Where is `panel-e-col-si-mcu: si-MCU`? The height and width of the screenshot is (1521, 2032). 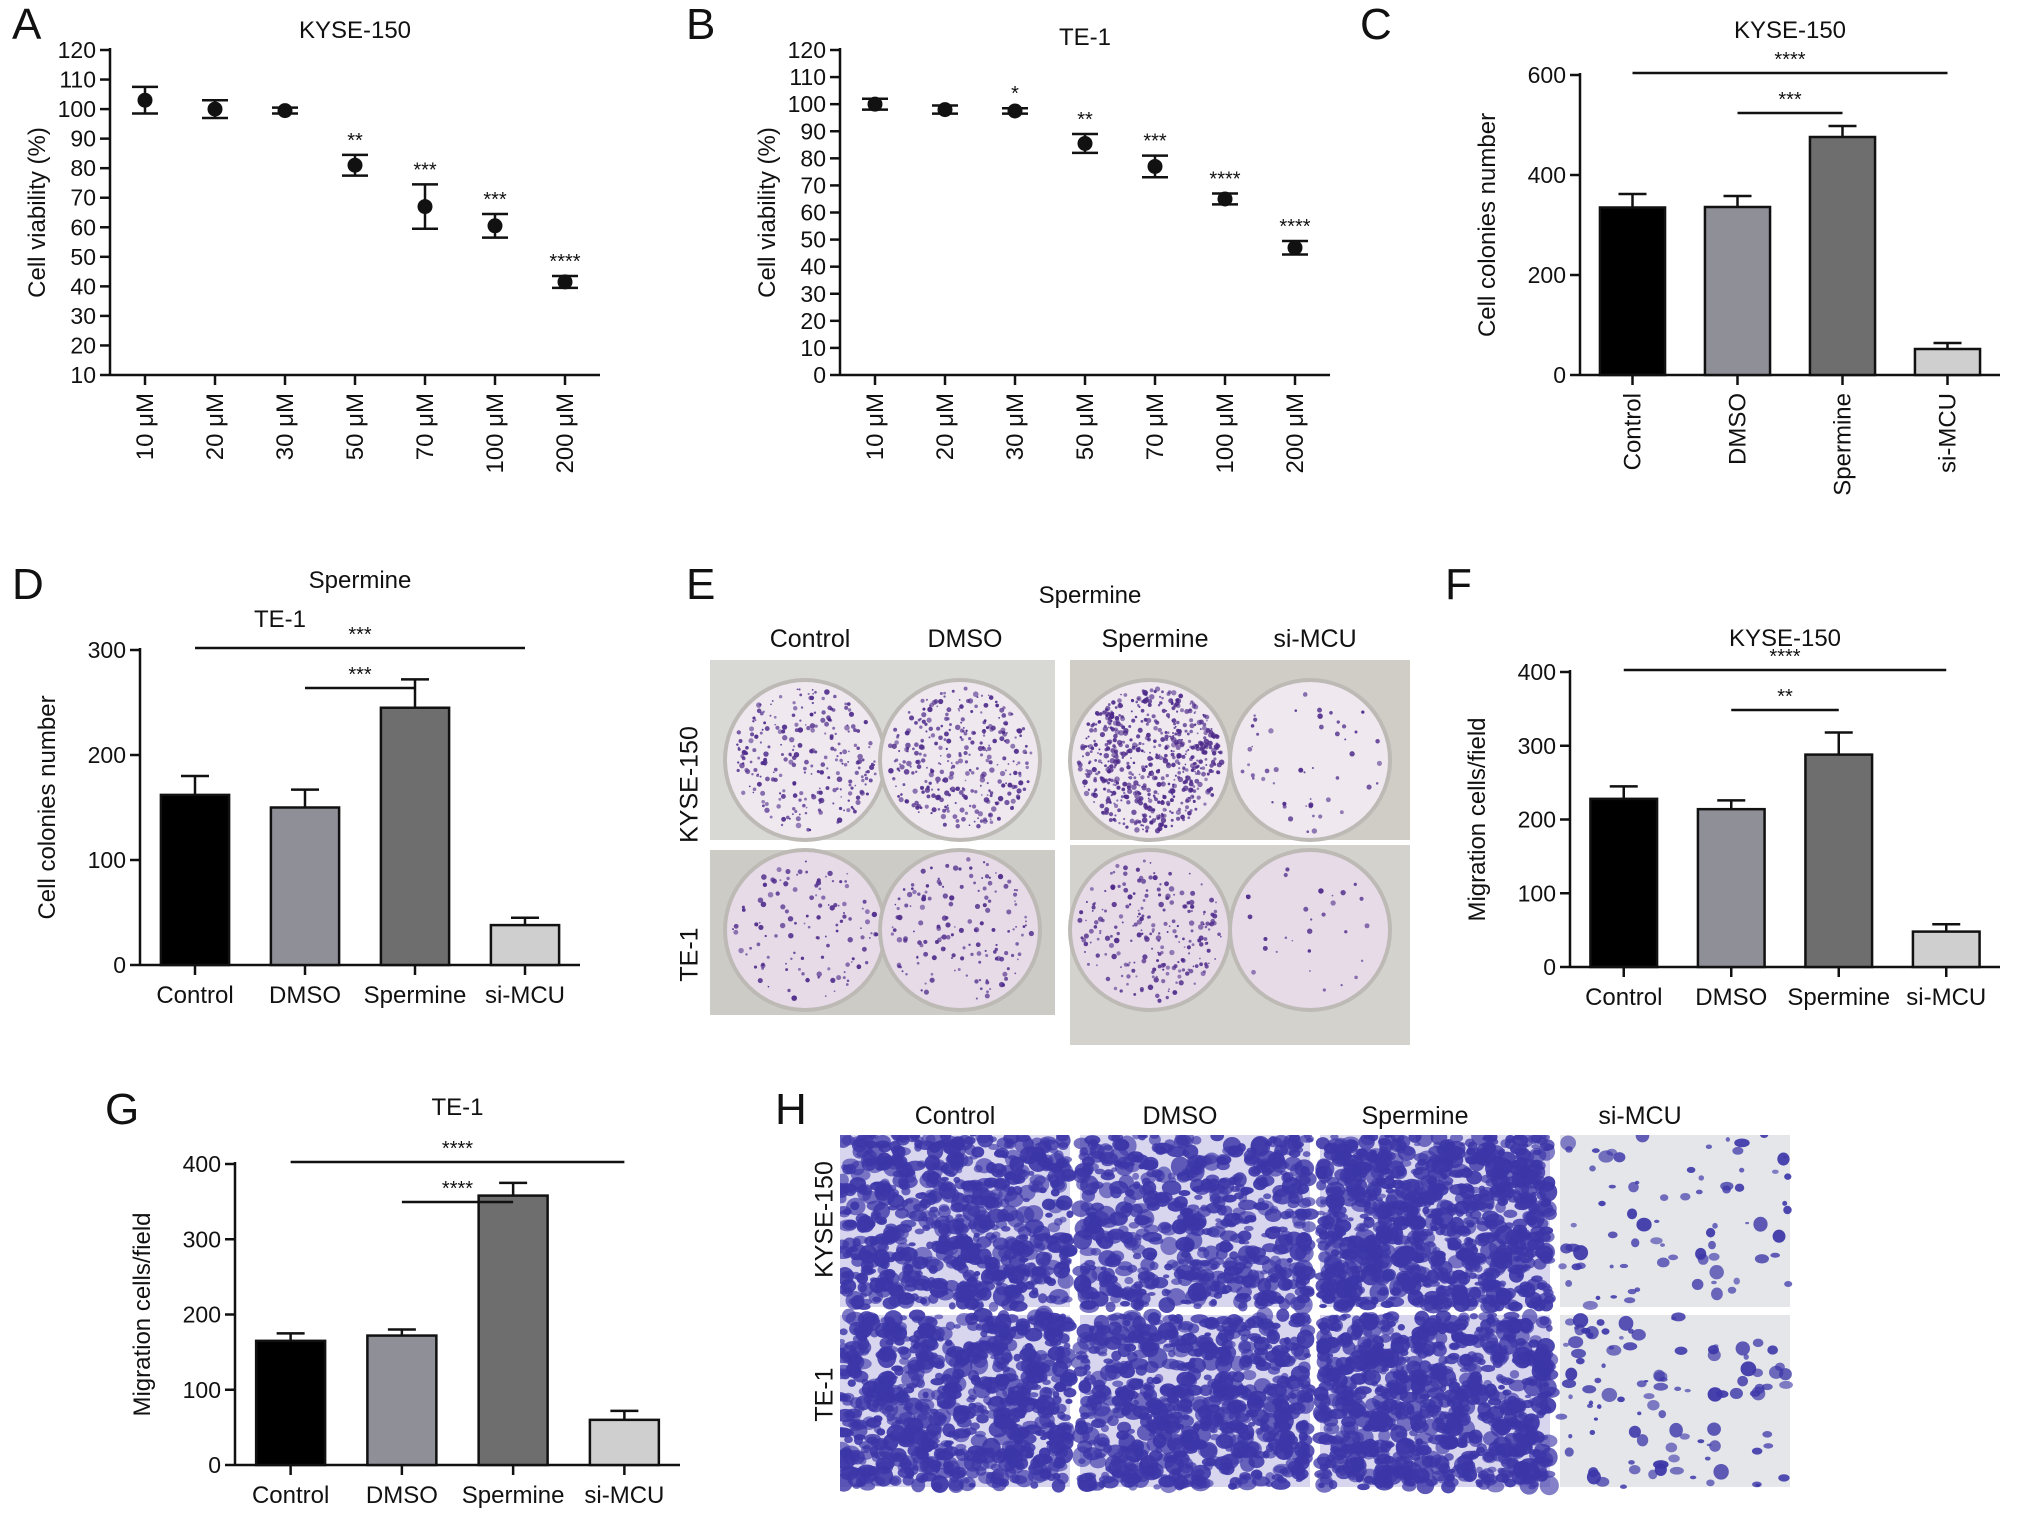
panel-e-col-si-mcu: si-MCU is located at coordinates (1315, 639).